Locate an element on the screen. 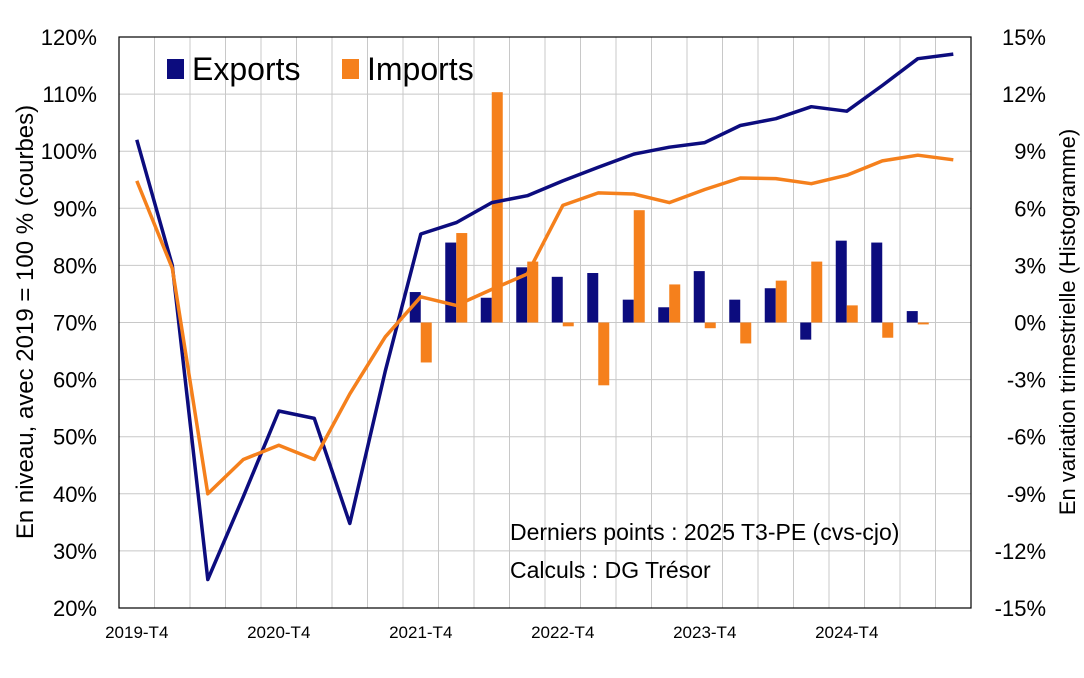 The image size is (1084, 678). x-tick-label: 2022-T4 is located at coordinates (562, 632).